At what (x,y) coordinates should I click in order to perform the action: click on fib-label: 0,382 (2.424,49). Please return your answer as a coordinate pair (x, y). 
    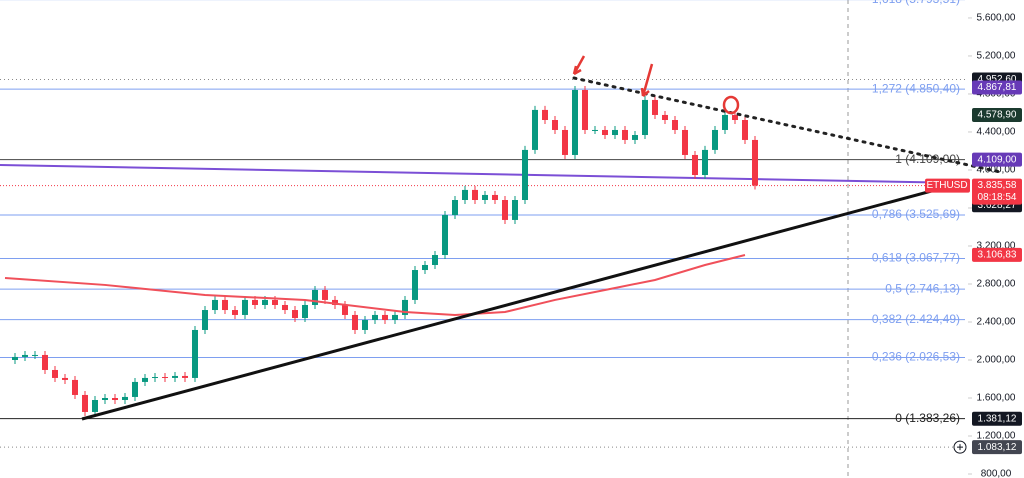
    Looking at the image, I should click on (916, 319).